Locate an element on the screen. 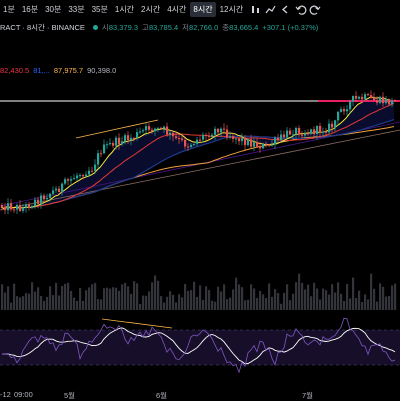 This screenshot has width=400, height=401. time-axis-label: 7월 is located at coordinates (308, 395).